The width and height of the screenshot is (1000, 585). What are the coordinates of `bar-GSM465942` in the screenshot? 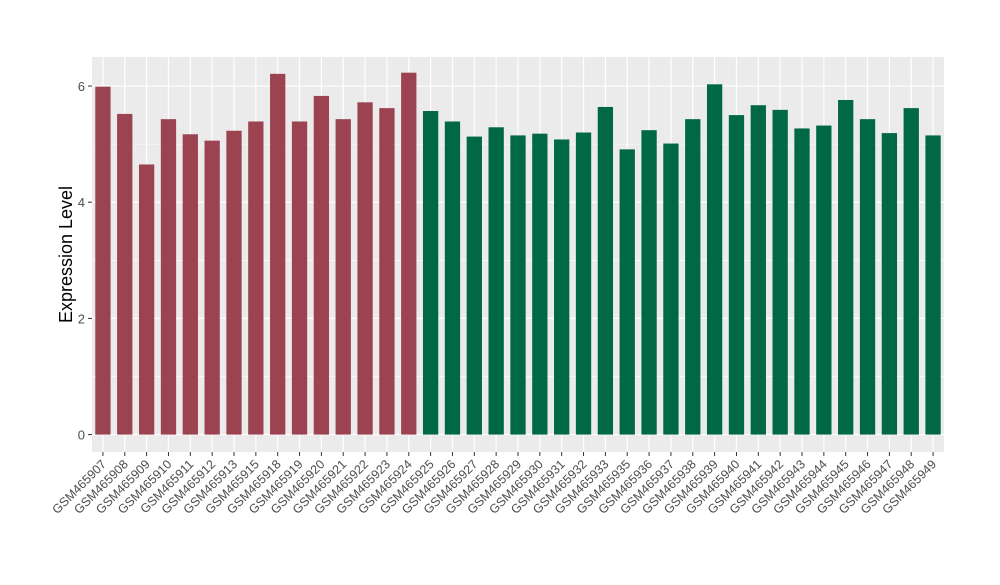 It's located at (780, 272).